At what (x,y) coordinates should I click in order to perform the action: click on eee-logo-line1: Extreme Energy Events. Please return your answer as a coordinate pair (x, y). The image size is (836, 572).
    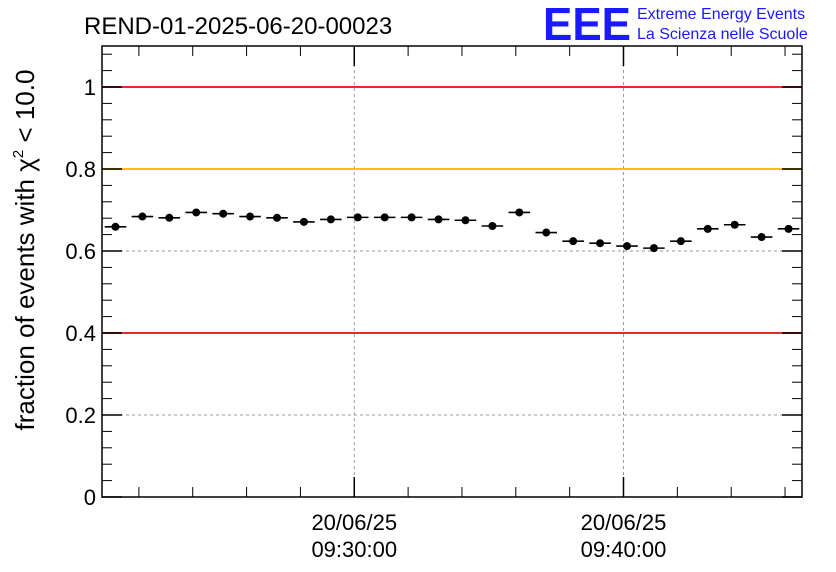
    Looking at the image, I should click on (721, 14).